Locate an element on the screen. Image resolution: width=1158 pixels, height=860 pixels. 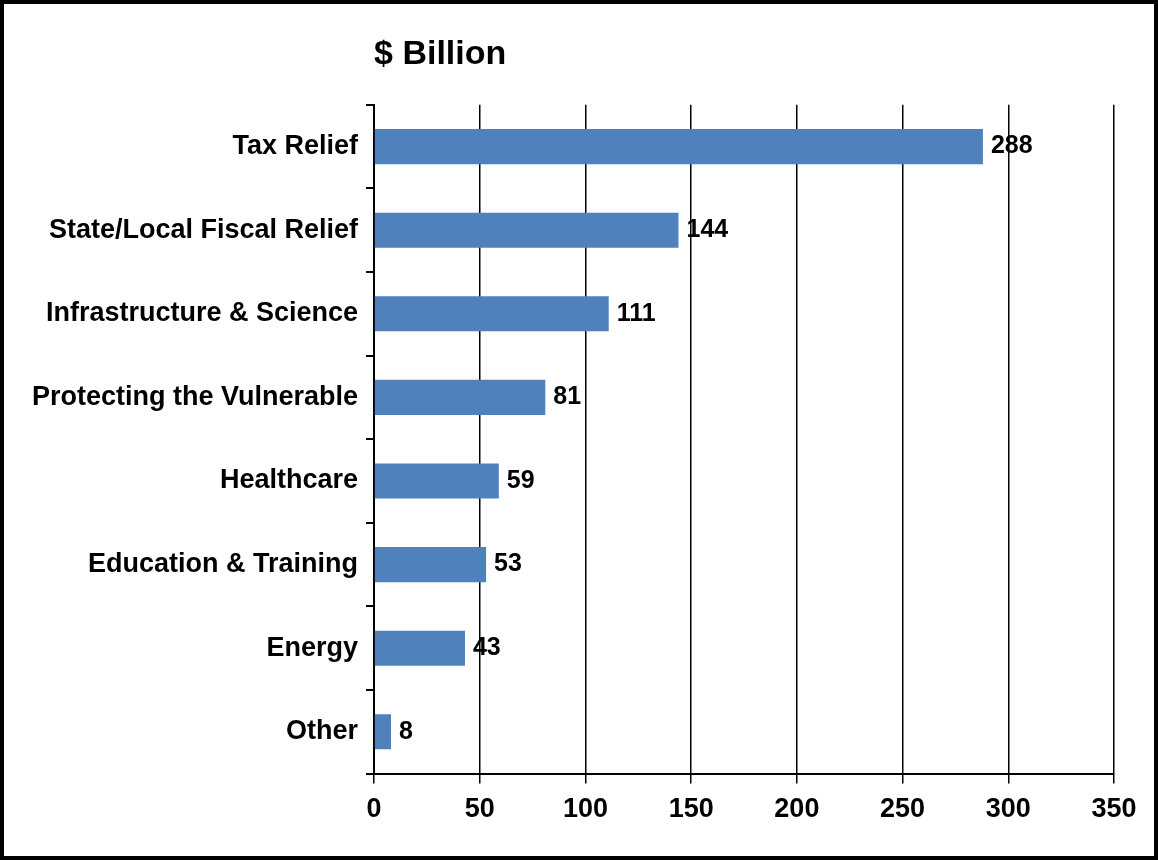
x-tick-label: 200 is located at coordinates (797, 808).